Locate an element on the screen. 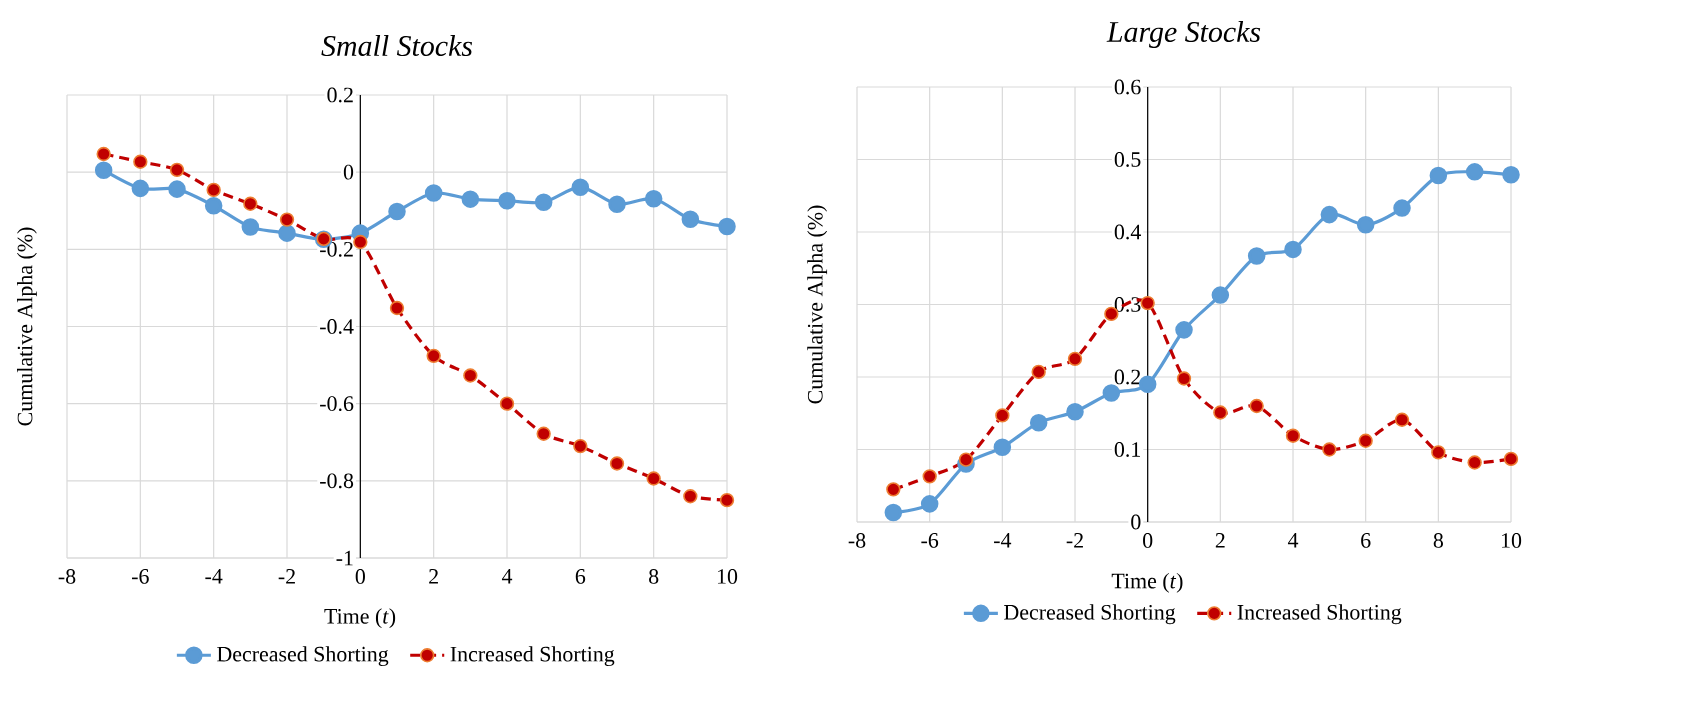 Image resolution: width=1685 pixels, height=702 pixels. y-tick-label: -0.4 is located at coordinates (337, 326).